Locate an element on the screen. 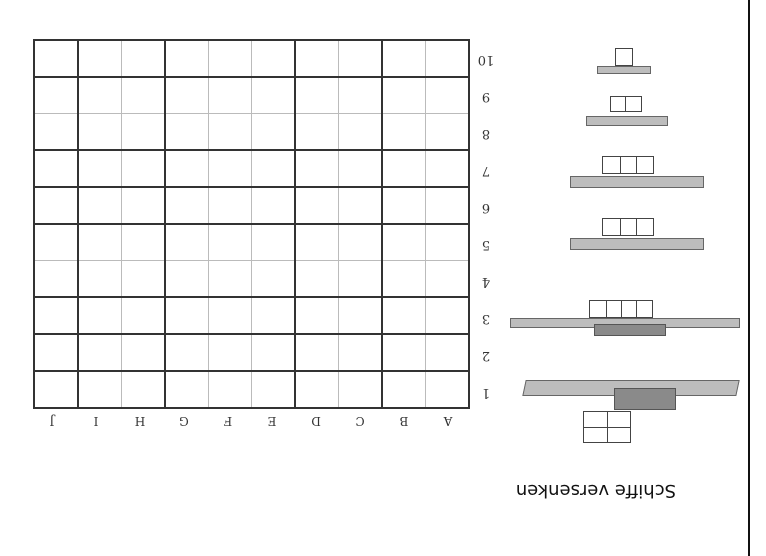 Image resolution: width=766 pixels, height=556 pixels. grid-cell-A10 is located at coordinates (447, 58).